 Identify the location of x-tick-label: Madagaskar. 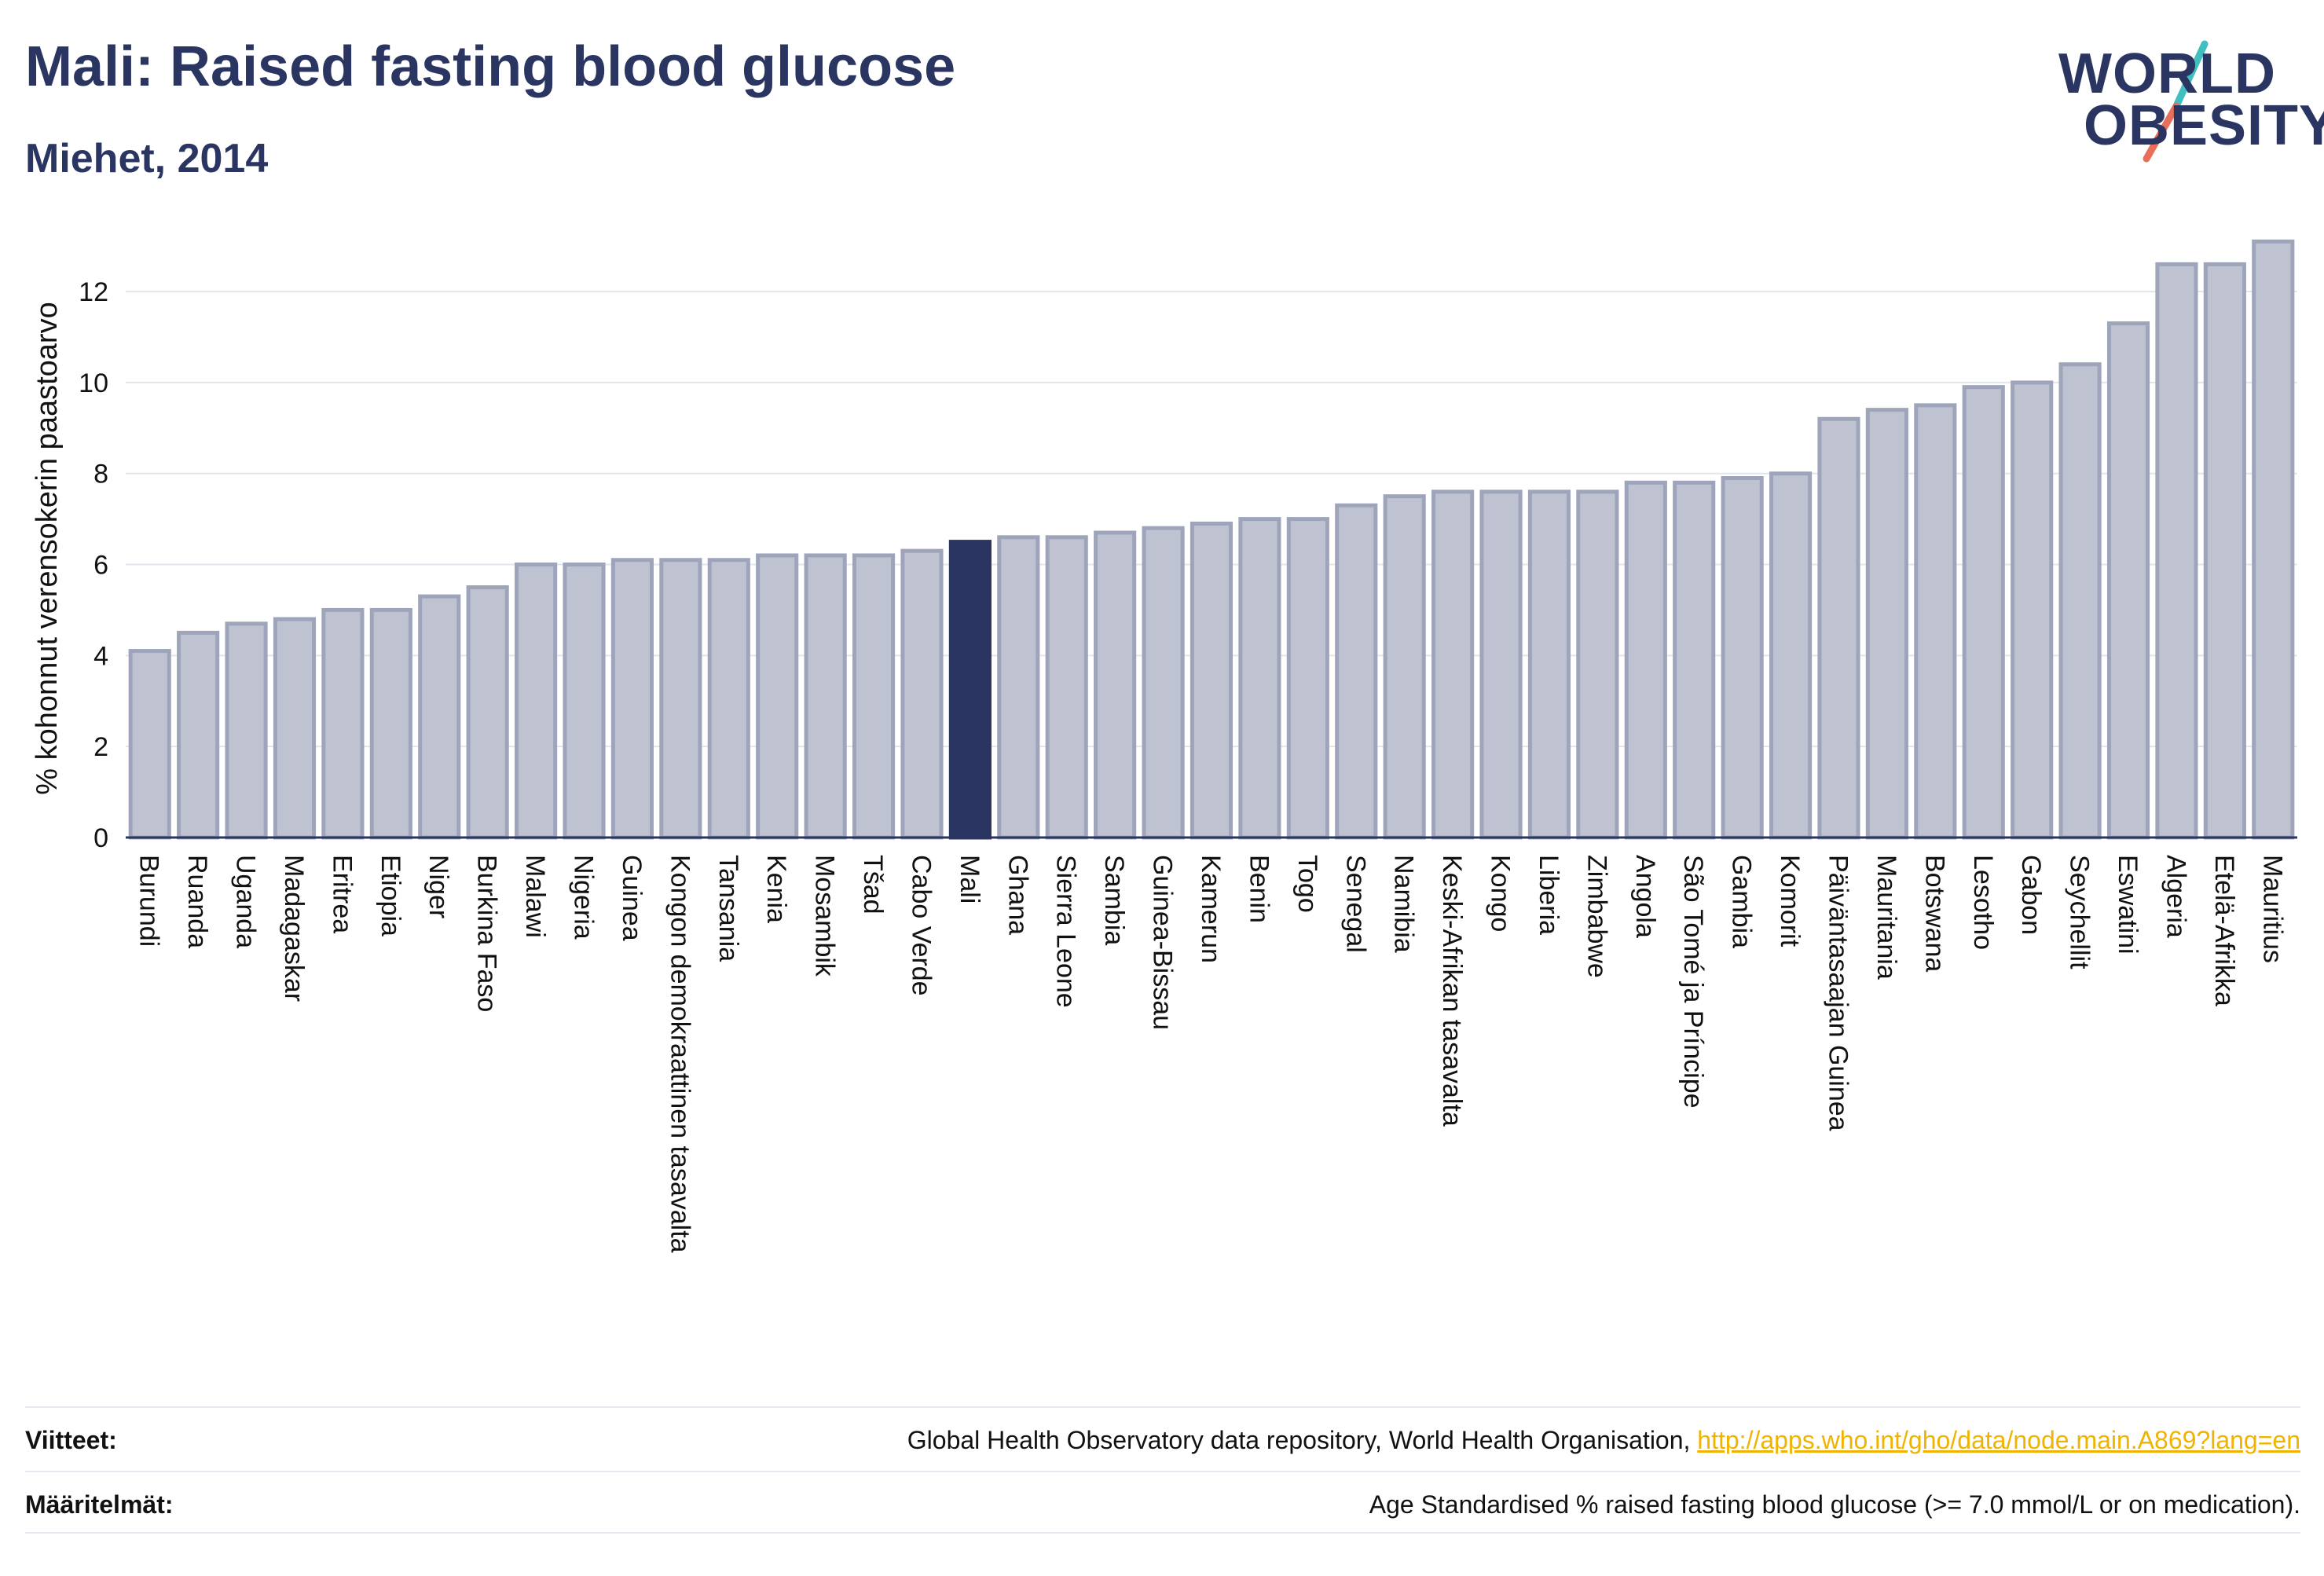
(294, 928).